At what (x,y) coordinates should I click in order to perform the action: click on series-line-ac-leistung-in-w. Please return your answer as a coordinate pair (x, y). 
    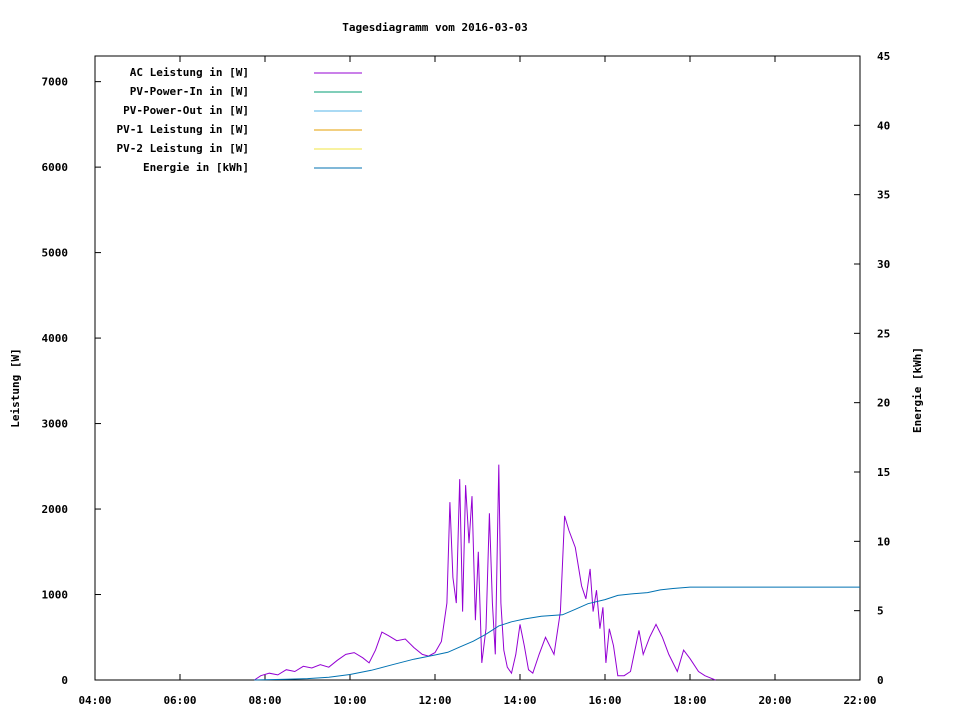
    Looking at the image, I should click on (485, 572).